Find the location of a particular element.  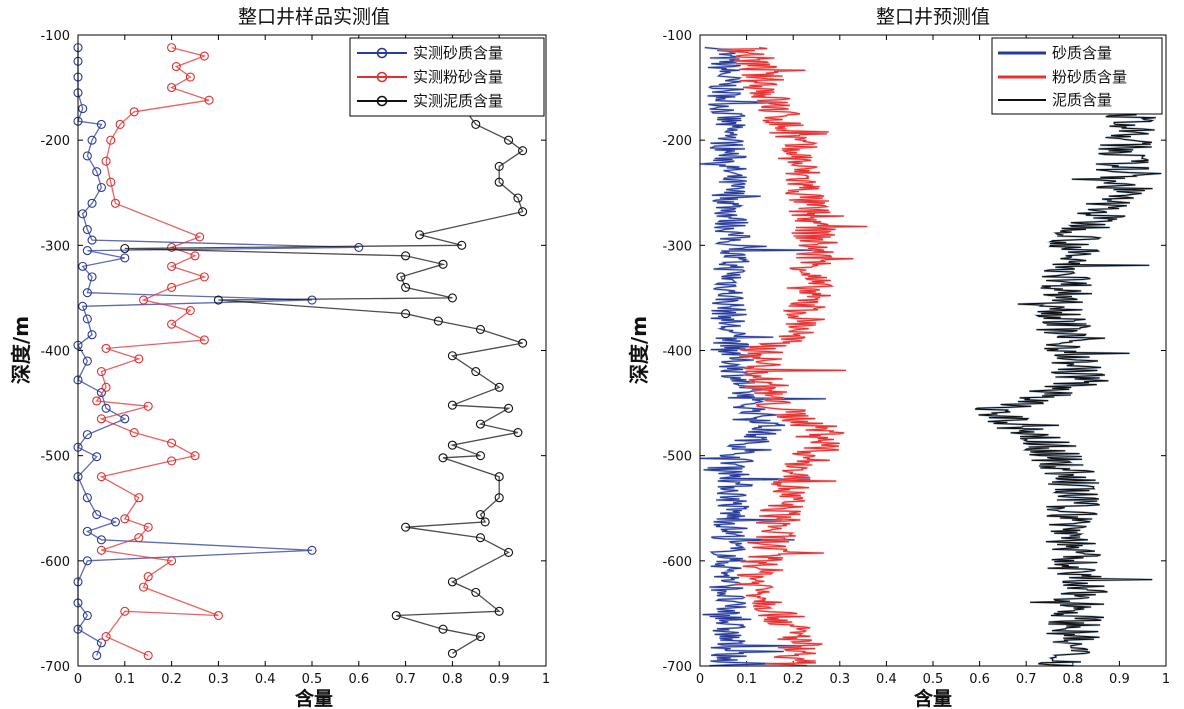

left-x-tick-label: 0.2 is located at coordinates (171, 679).